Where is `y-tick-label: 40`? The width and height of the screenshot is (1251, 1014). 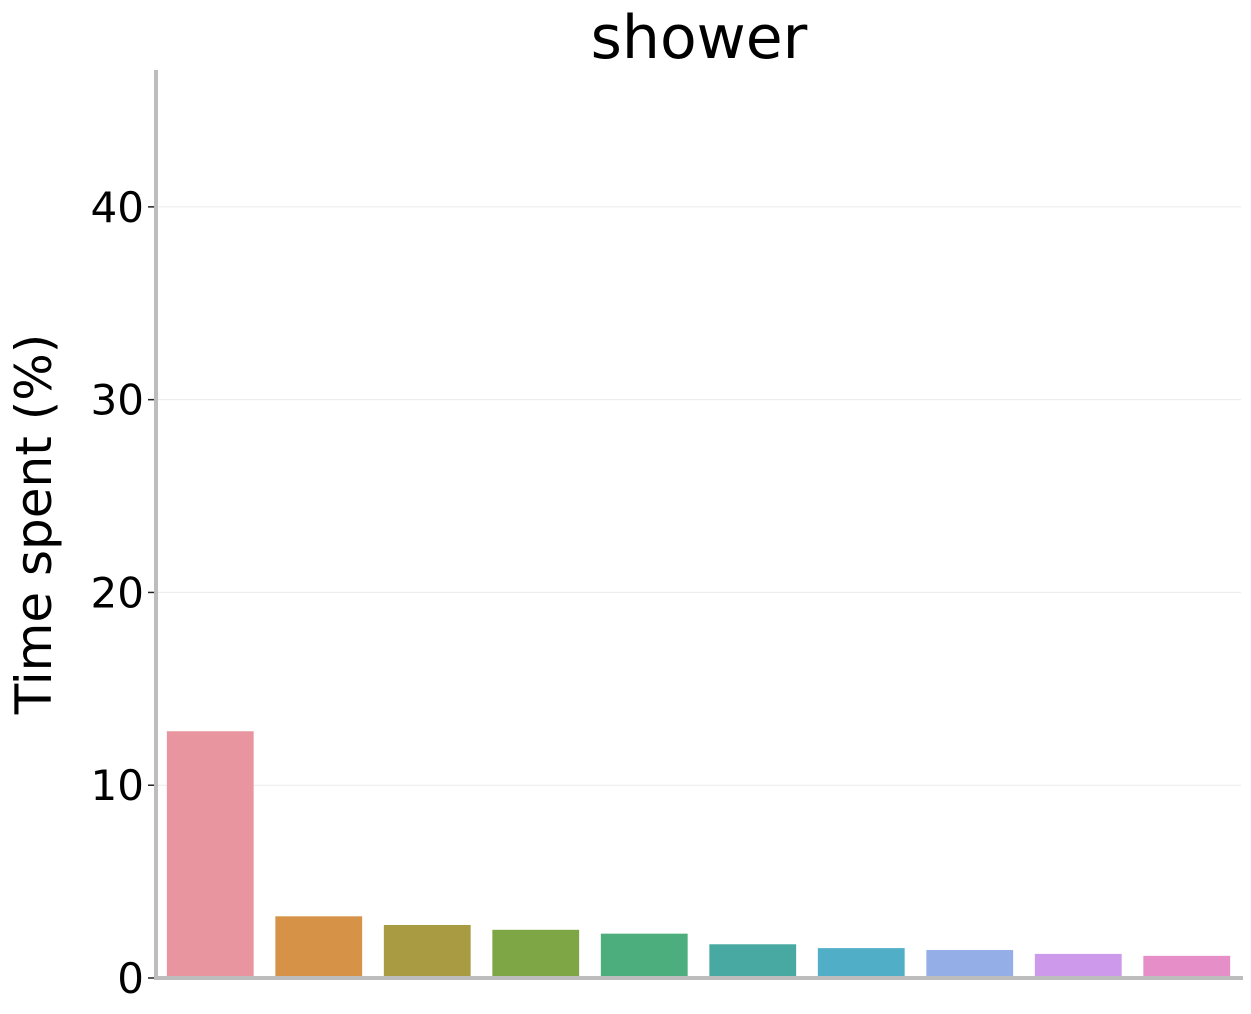
y-tick-label: 40 is located at coordinates (117, 207).